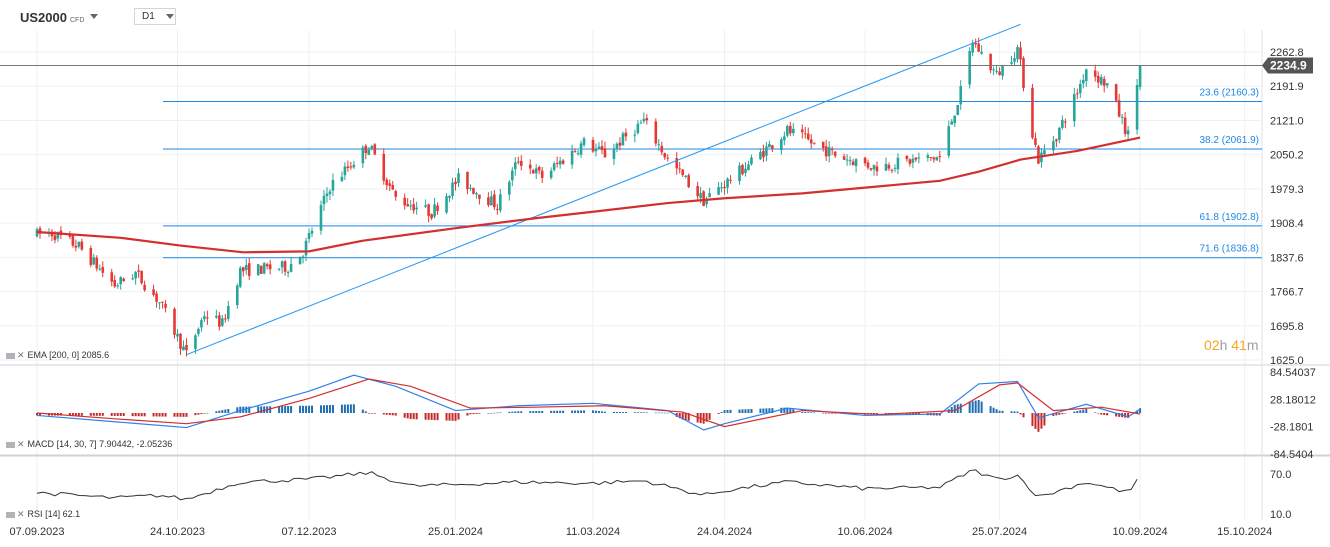 This screenshot has width=1330, height=547. I want to click on ema-legend: ✕ EMA [200, 0] 2085.6, so click(57, 355).